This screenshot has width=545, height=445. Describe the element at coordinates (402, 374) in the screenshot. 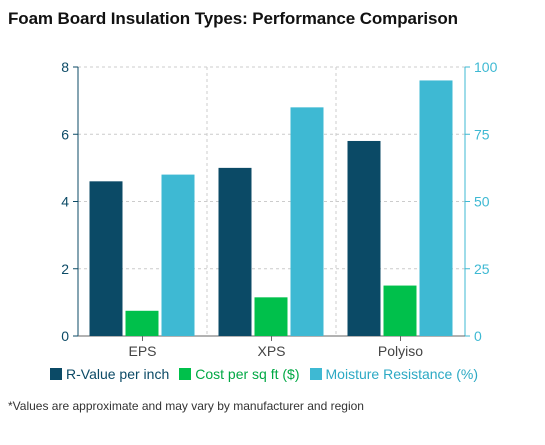

I see `legend-label-moisture: Moisture Resistance (%)` at that location.